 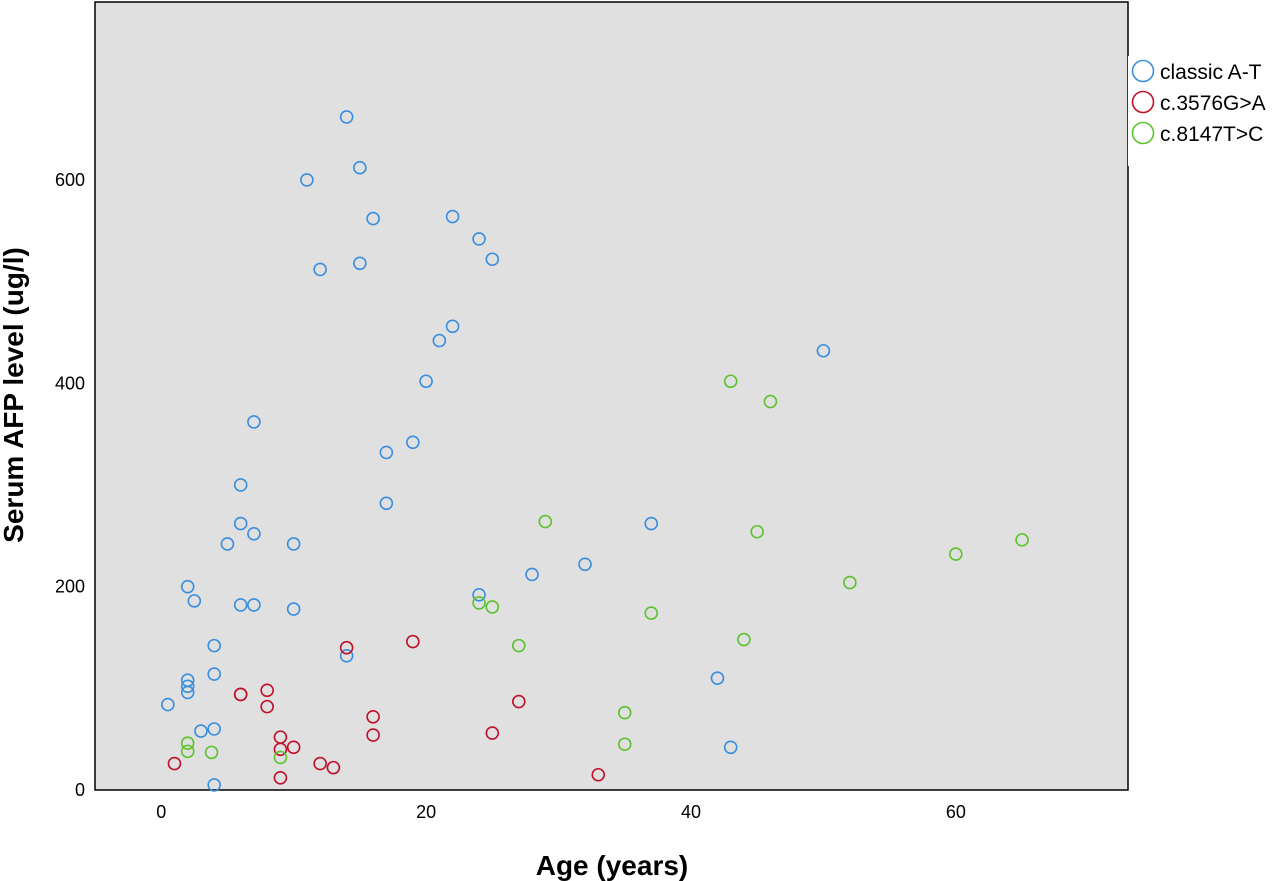 What do you see at coordinates (161, 812) in the screenshot?
I see `x-tick-label: 0` at bounding box center [161, 812].